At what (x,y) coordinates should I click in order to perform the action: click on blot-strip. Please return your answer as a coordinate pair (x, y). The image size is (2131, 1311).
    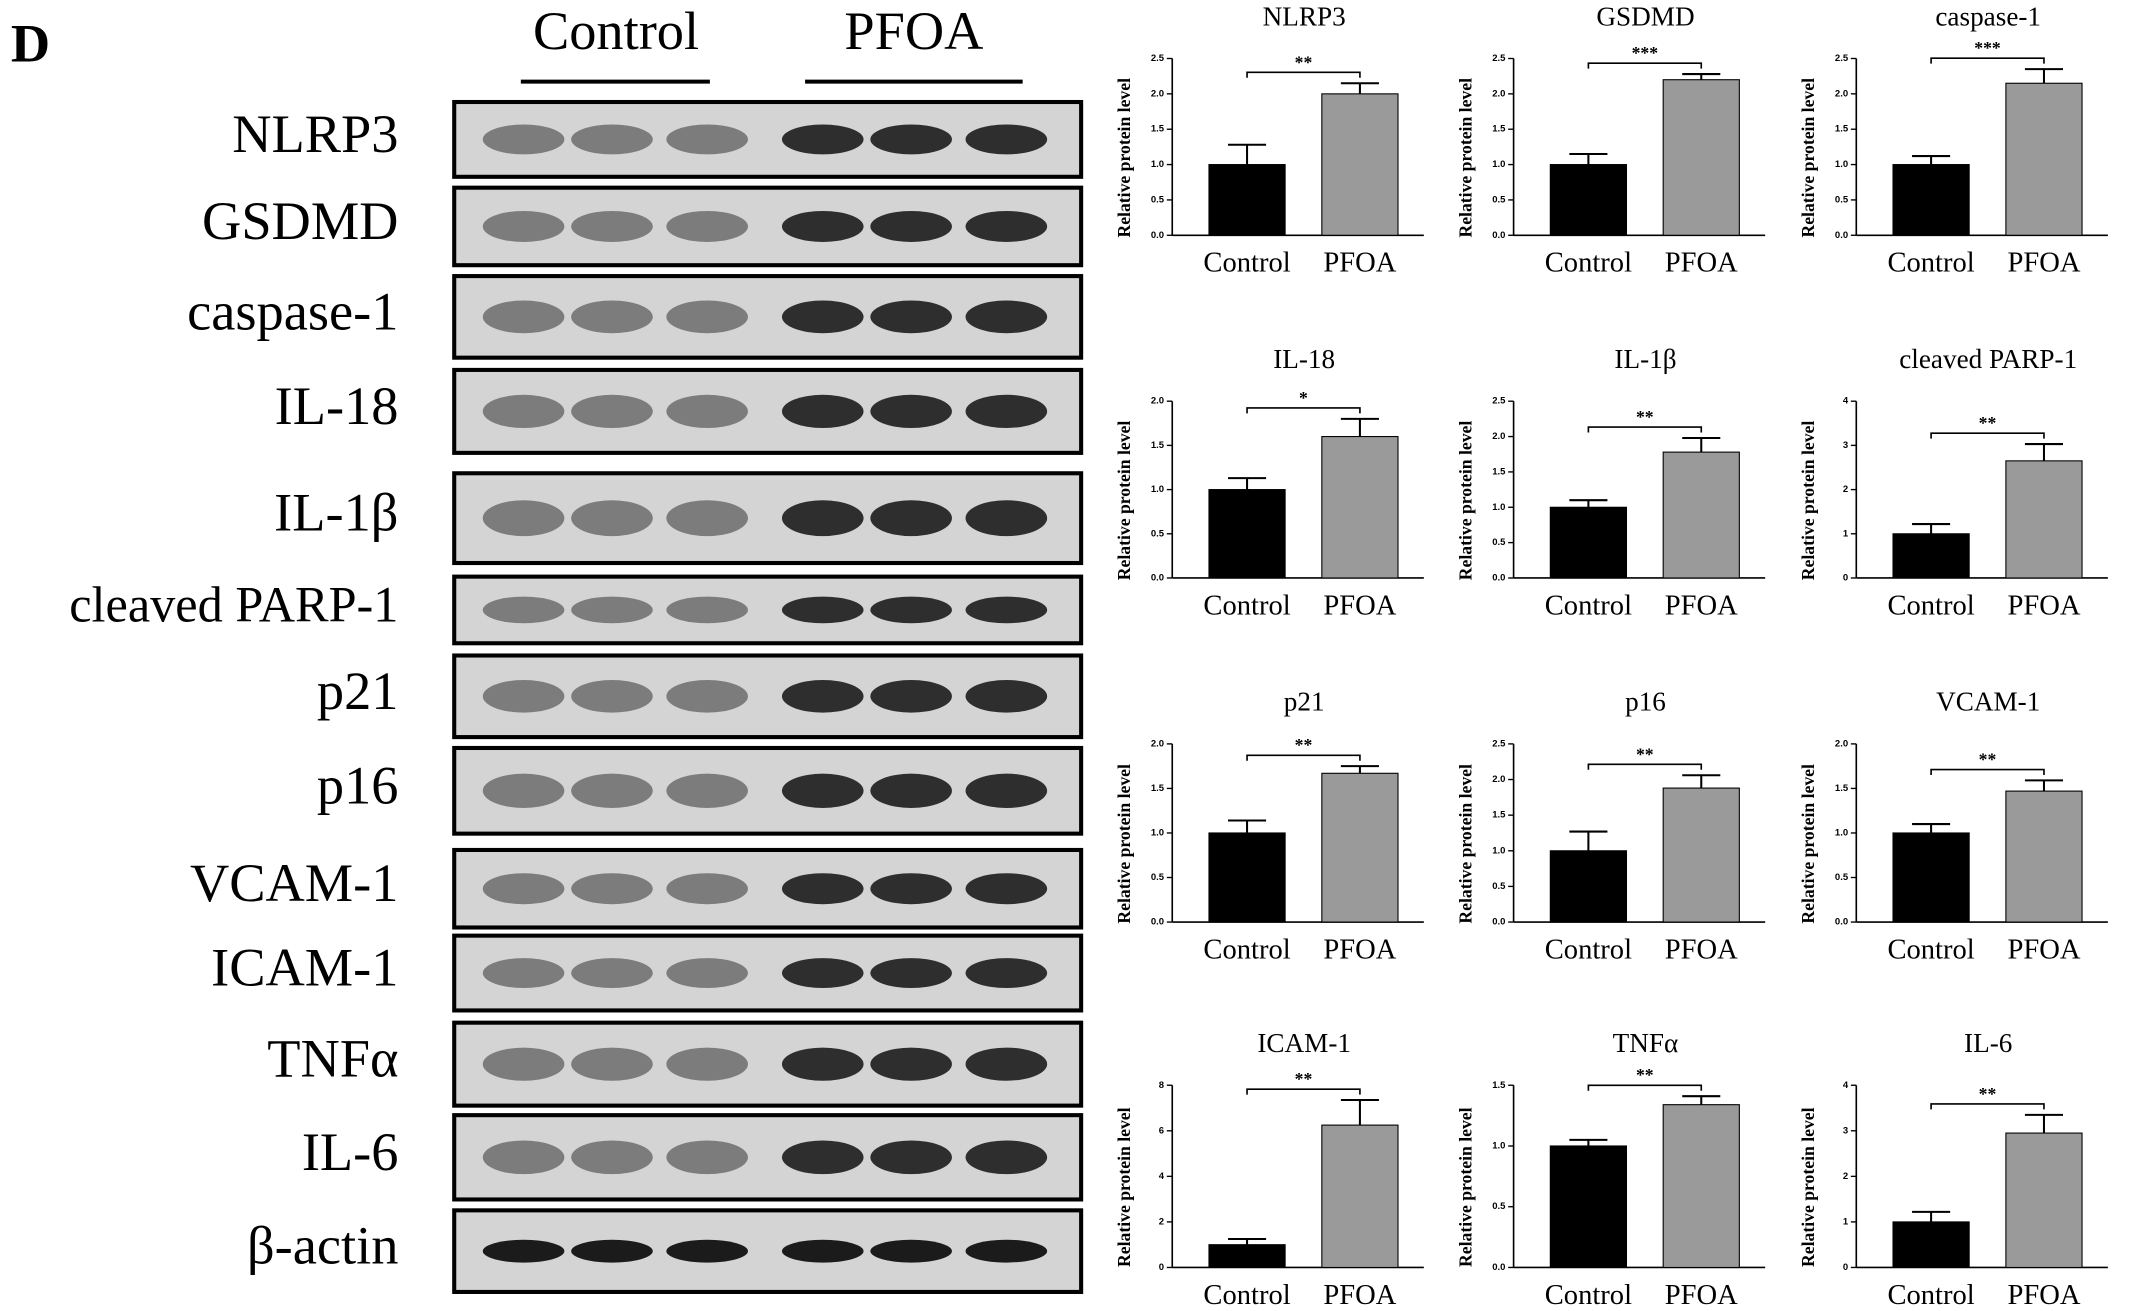
    Looking at the image, I should click on (768, 139).